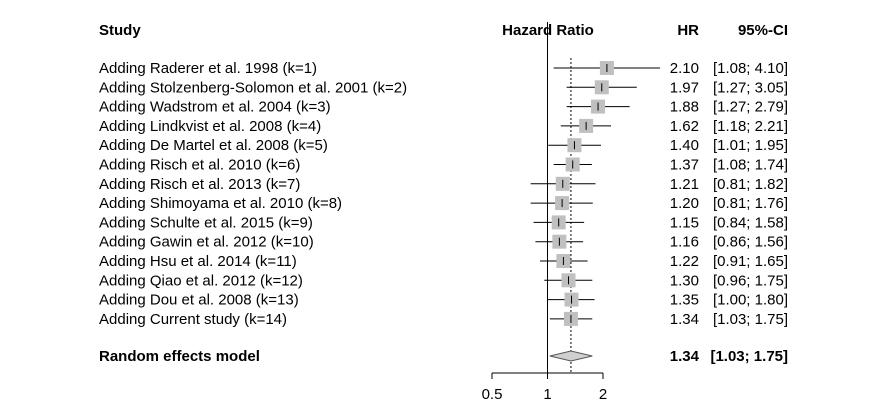 The height and width of the screenshot is (404, 887). Describe the element at coordinates (750, 165) in the screenshot. I see `ci-value: [1.08; 1.74]` at that location.